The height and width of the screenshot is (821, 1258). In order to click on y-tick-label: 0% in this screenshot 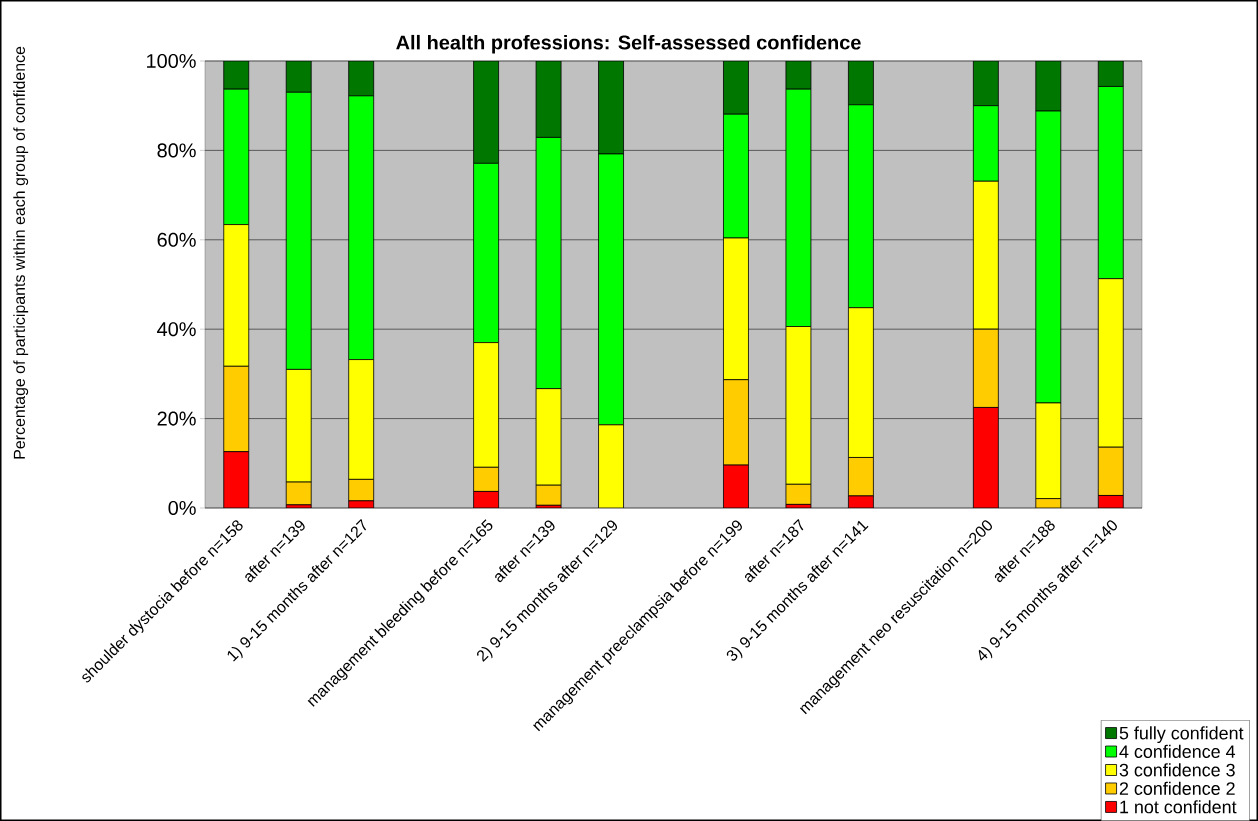, I will do `click(182, 508)`.